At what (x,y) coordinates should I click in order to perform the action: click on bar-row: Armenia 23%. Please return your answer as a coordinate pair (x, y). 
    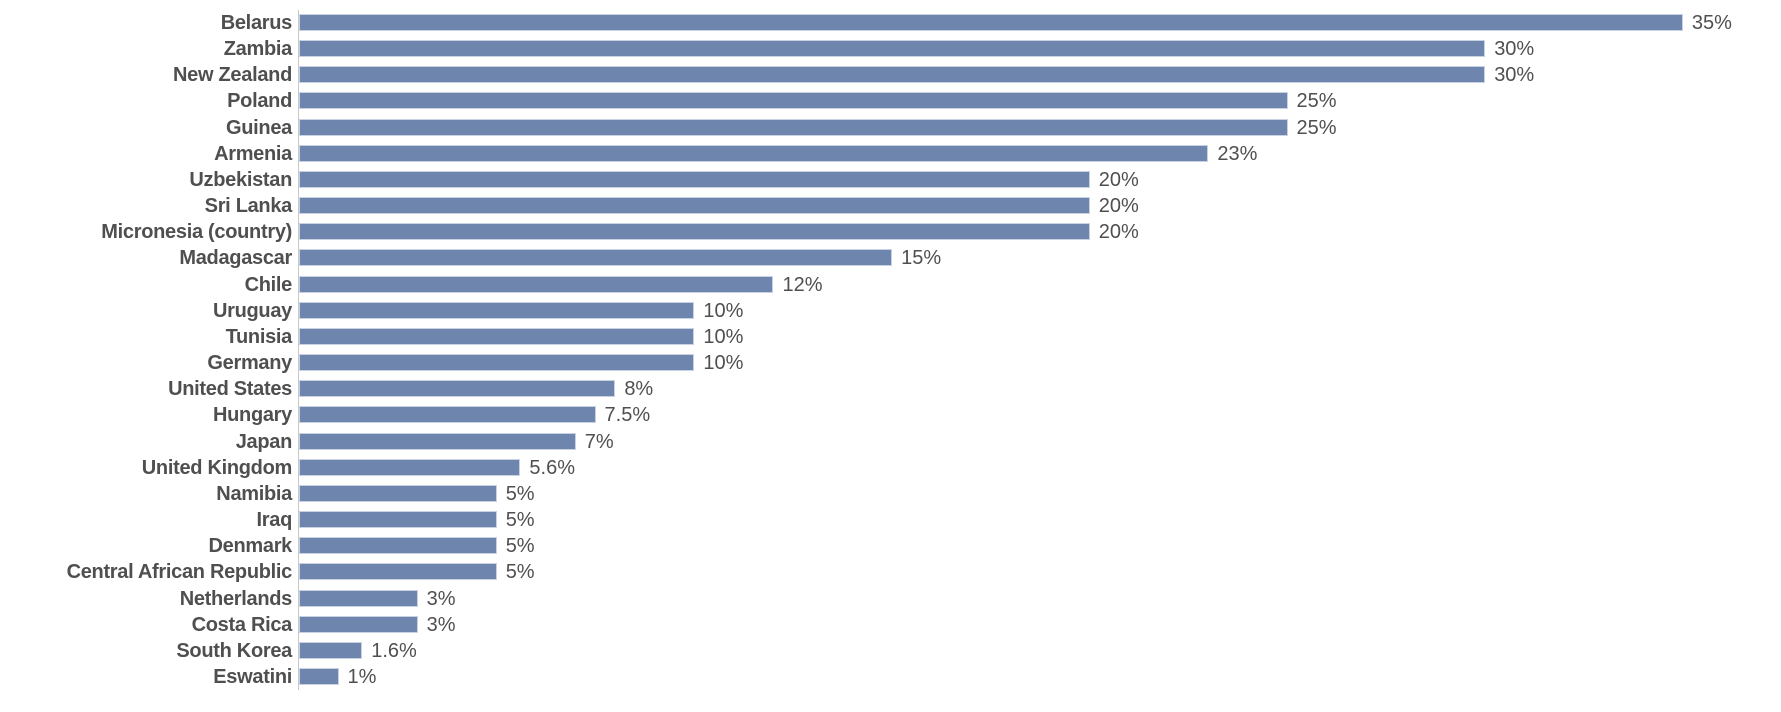
    Looking at the image, I should click on (890, 153).